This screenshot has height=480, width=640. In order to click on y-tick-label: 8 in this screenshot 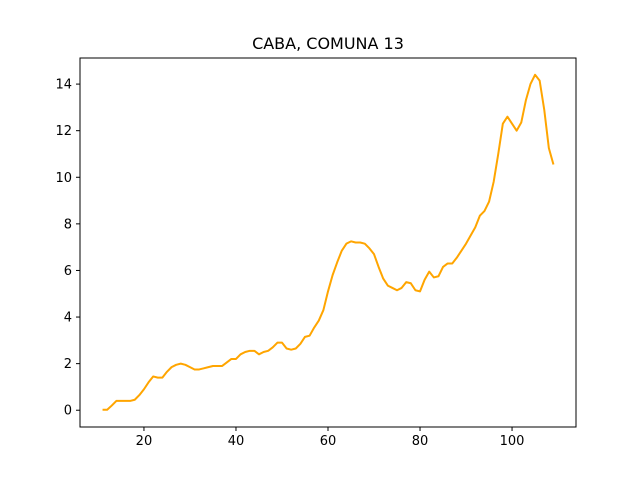, I will do `click(68, 224)`.